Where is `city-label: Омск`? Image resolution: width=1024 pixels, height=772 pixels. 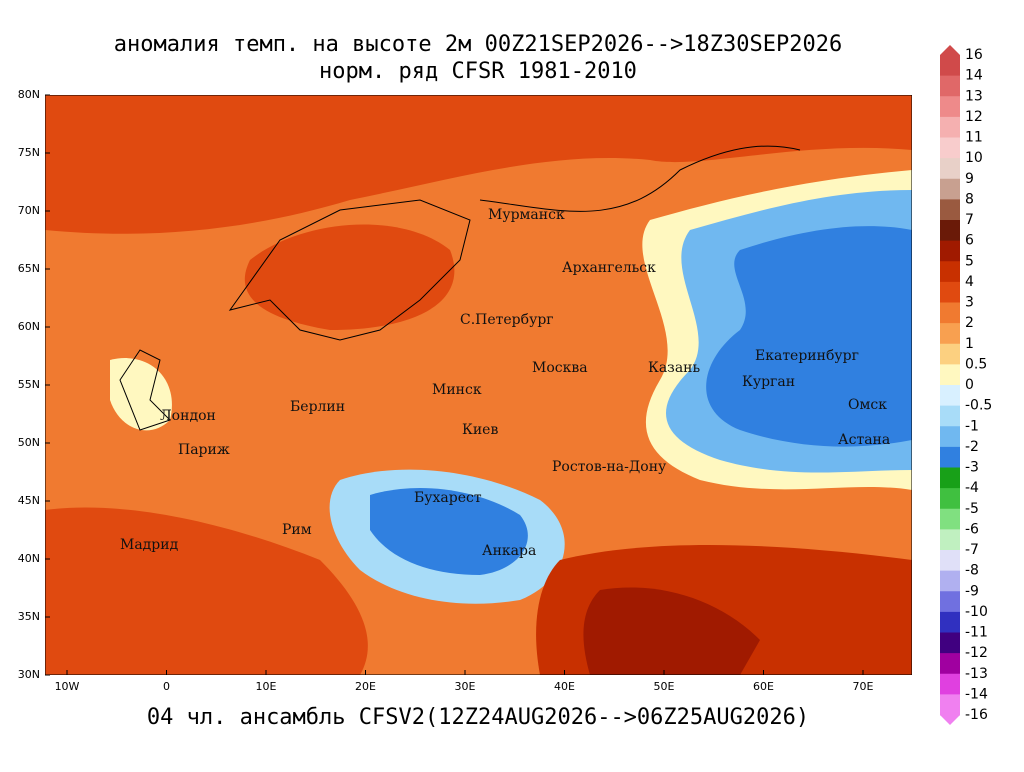
city-label: Омск is located at coordinates (867, 405).